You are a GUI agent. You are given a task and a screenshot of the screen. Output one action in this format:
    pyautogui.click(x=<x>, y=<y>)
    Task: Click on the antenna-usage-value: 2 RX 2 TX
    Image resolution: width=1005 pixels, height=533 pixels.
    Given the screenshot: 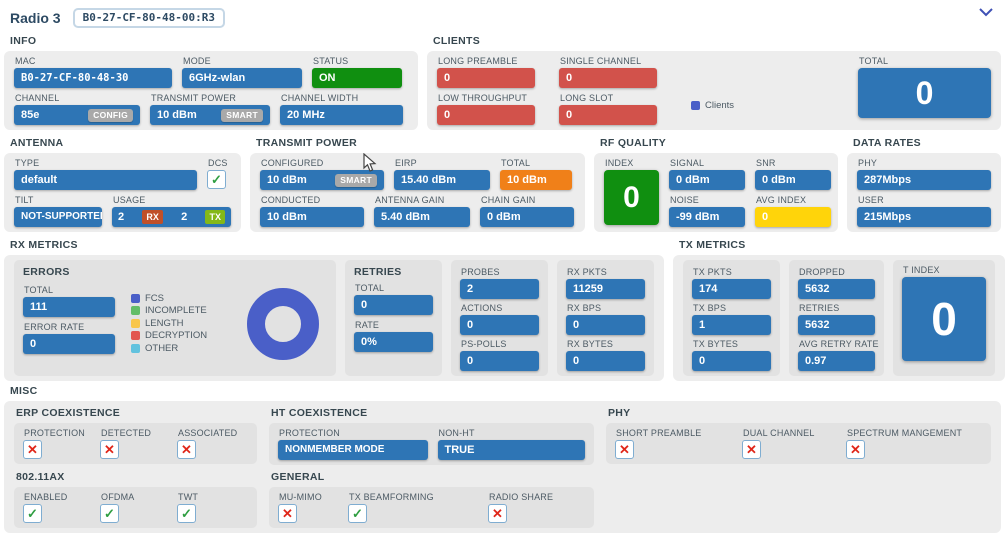 What is the action you would take?
    pyautogui.click(x=171, y=217)
    